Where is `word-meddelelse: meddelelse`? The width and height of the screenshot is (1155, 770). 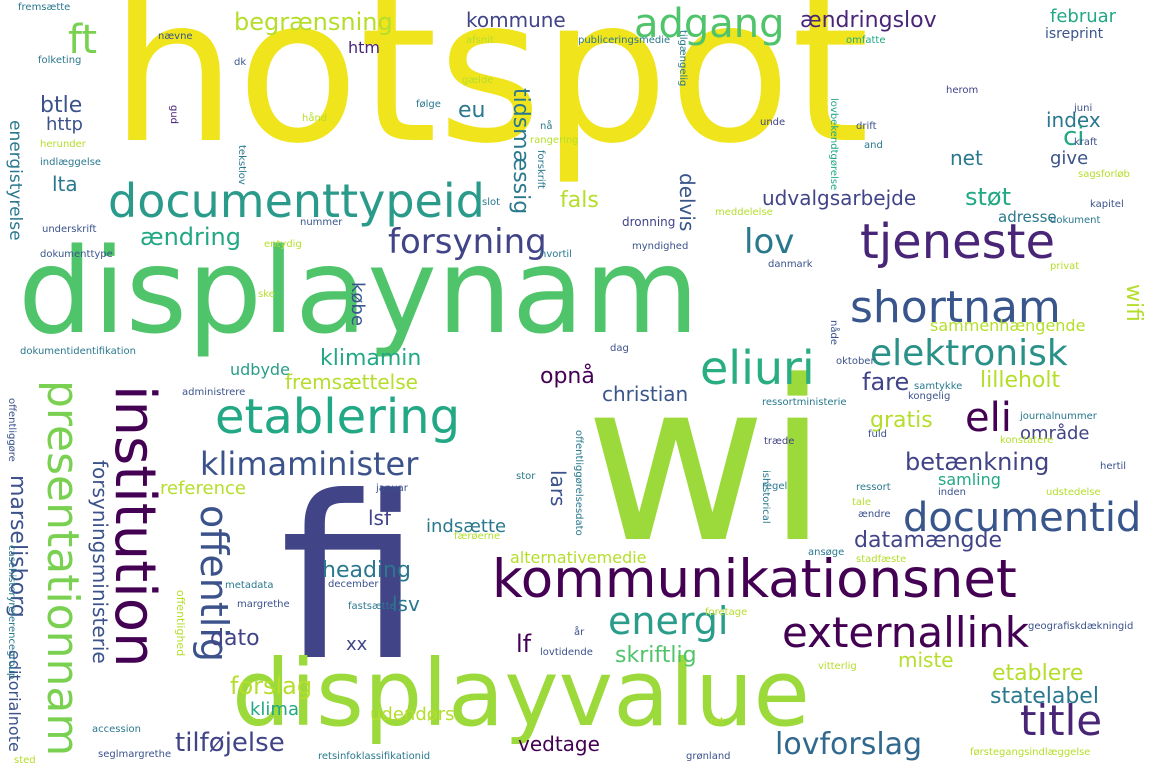 word-meddelelse: meddelelse is located at coordinates (744, 212).